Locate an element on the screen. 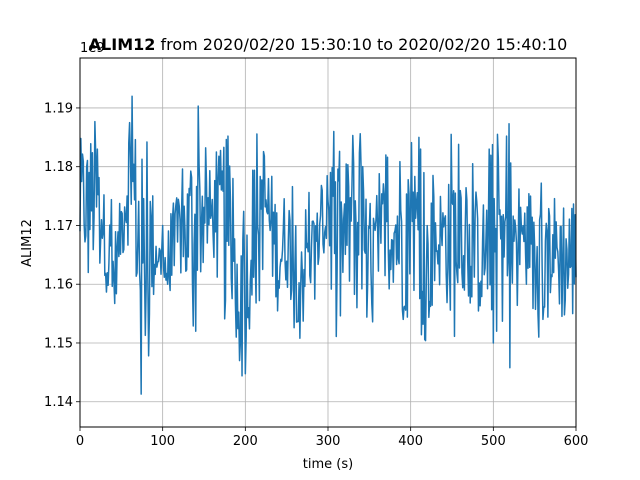  x-tick-label: 300 is located at coordinates (328, 441).